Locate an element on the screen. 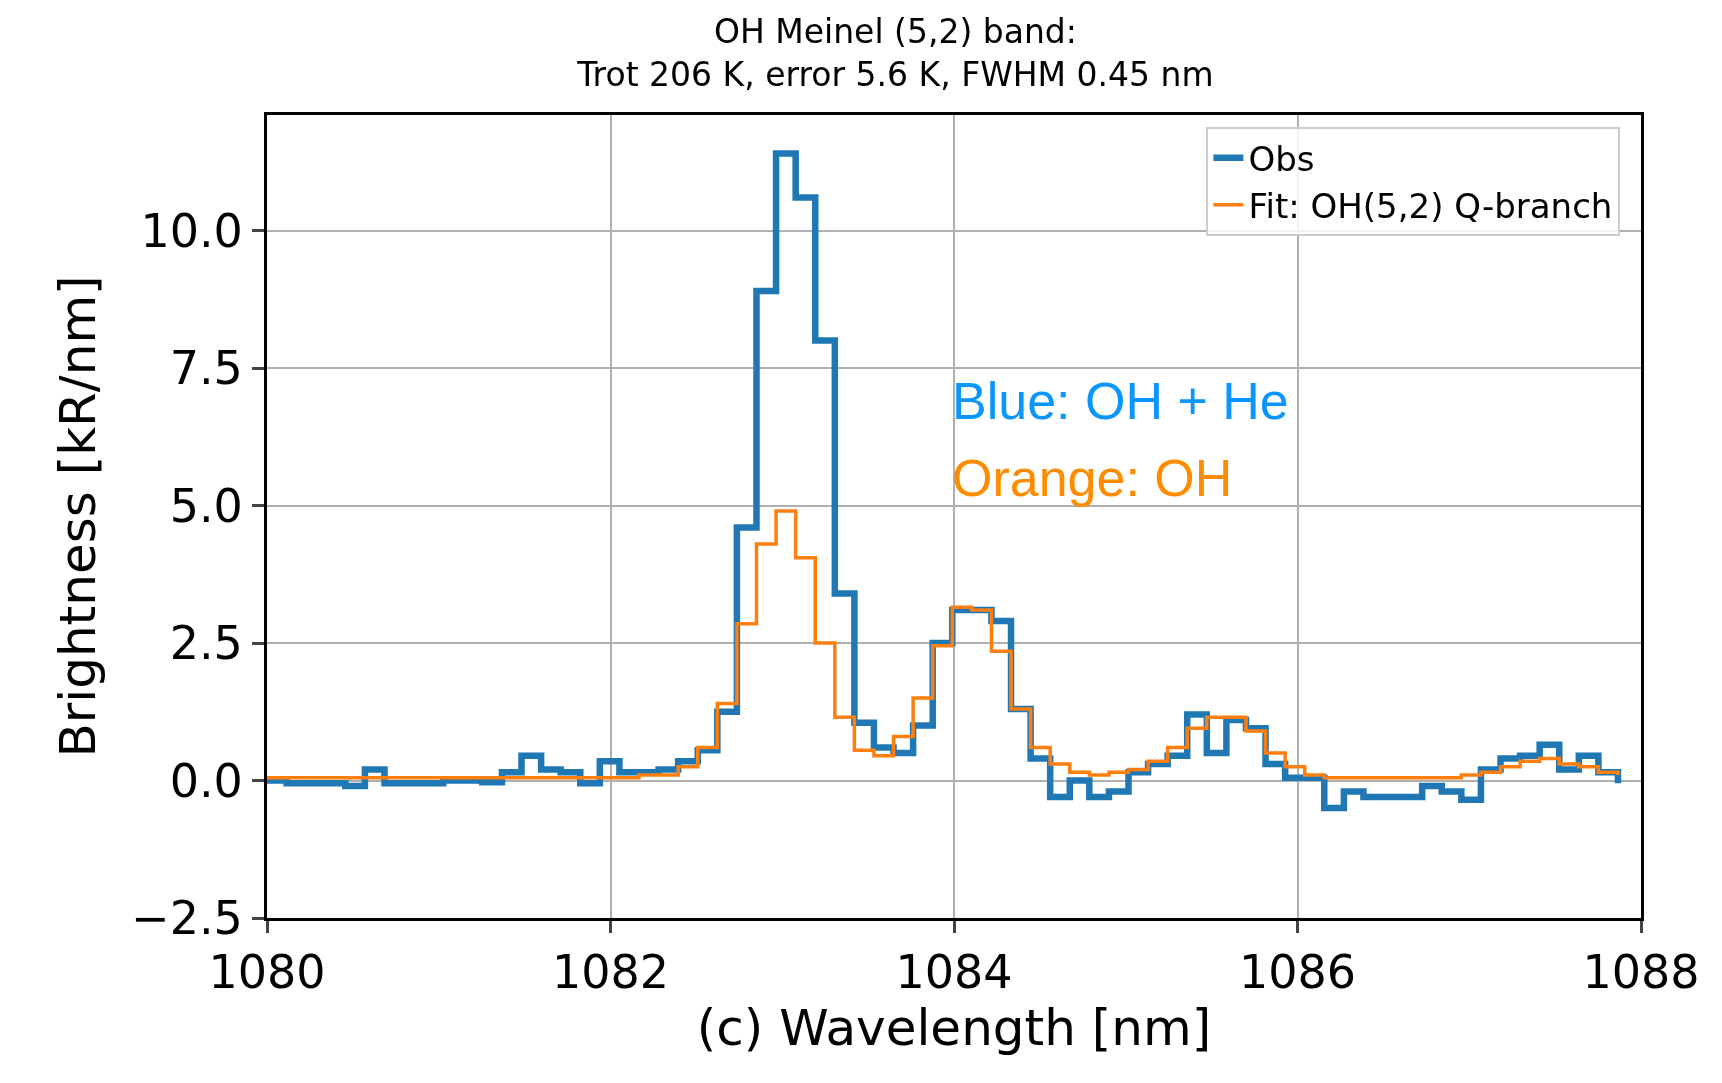  y-axis-title: Brightness [kR/nm] is located at coordinates (78, 516).